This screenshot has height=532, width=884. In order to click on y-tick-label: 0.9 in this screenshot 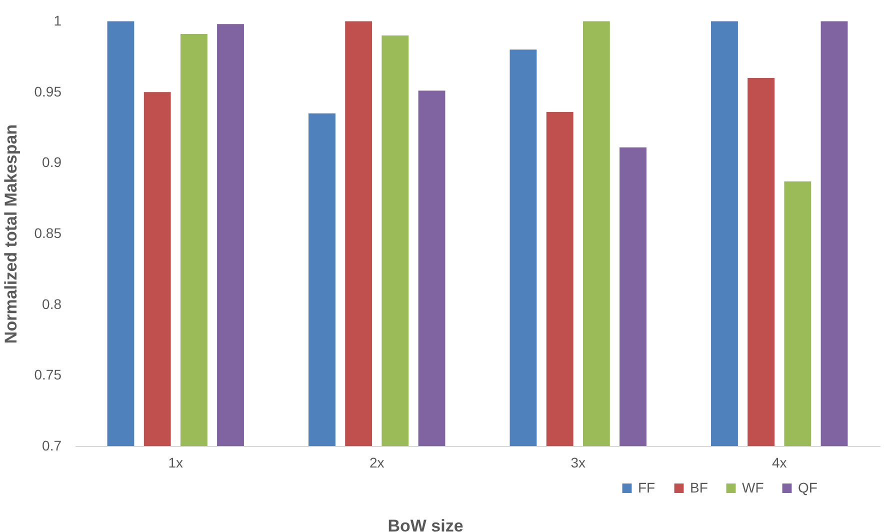, I will do `click(52, 162)`.